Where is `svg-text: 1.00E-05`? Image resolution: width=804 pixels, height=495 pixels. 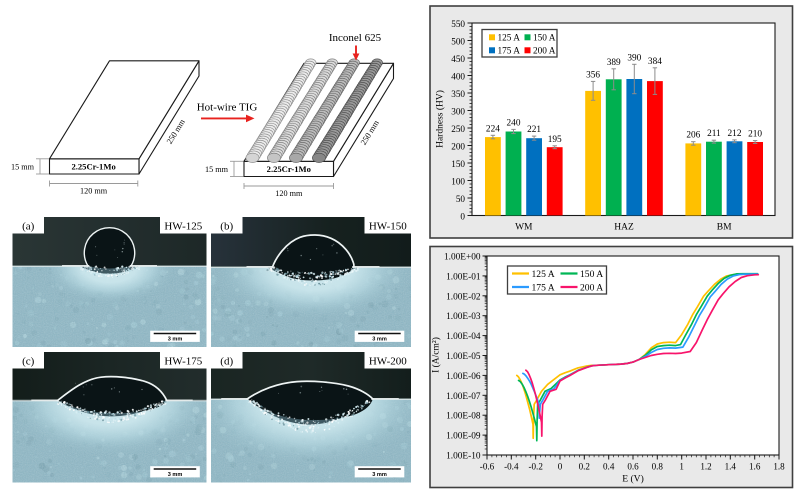
svg-text: 1.00E-05 is located at coordinates (463, 357).